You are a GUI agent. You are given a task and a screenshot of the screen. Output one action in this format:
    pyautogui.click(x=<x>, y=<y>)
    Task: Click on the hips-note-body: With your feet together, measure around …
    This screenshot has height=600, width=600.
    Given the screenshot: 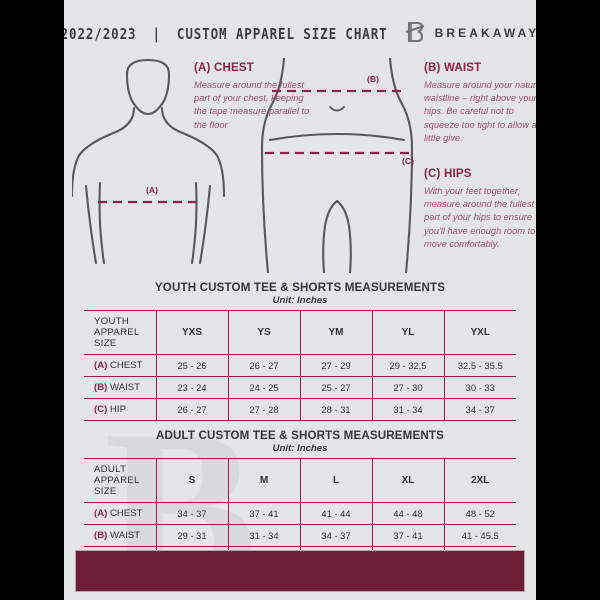 What is the action you would take?
    pyautogui.click(x=480, y=217)
    